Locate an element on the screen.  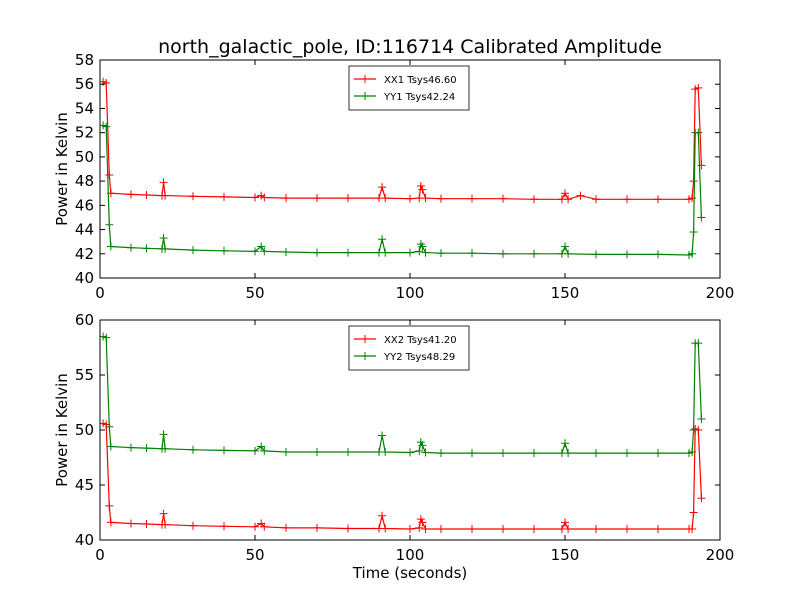
legend-entry-label: XX2 Tsys41.20 is located at coordinates (420, 340).